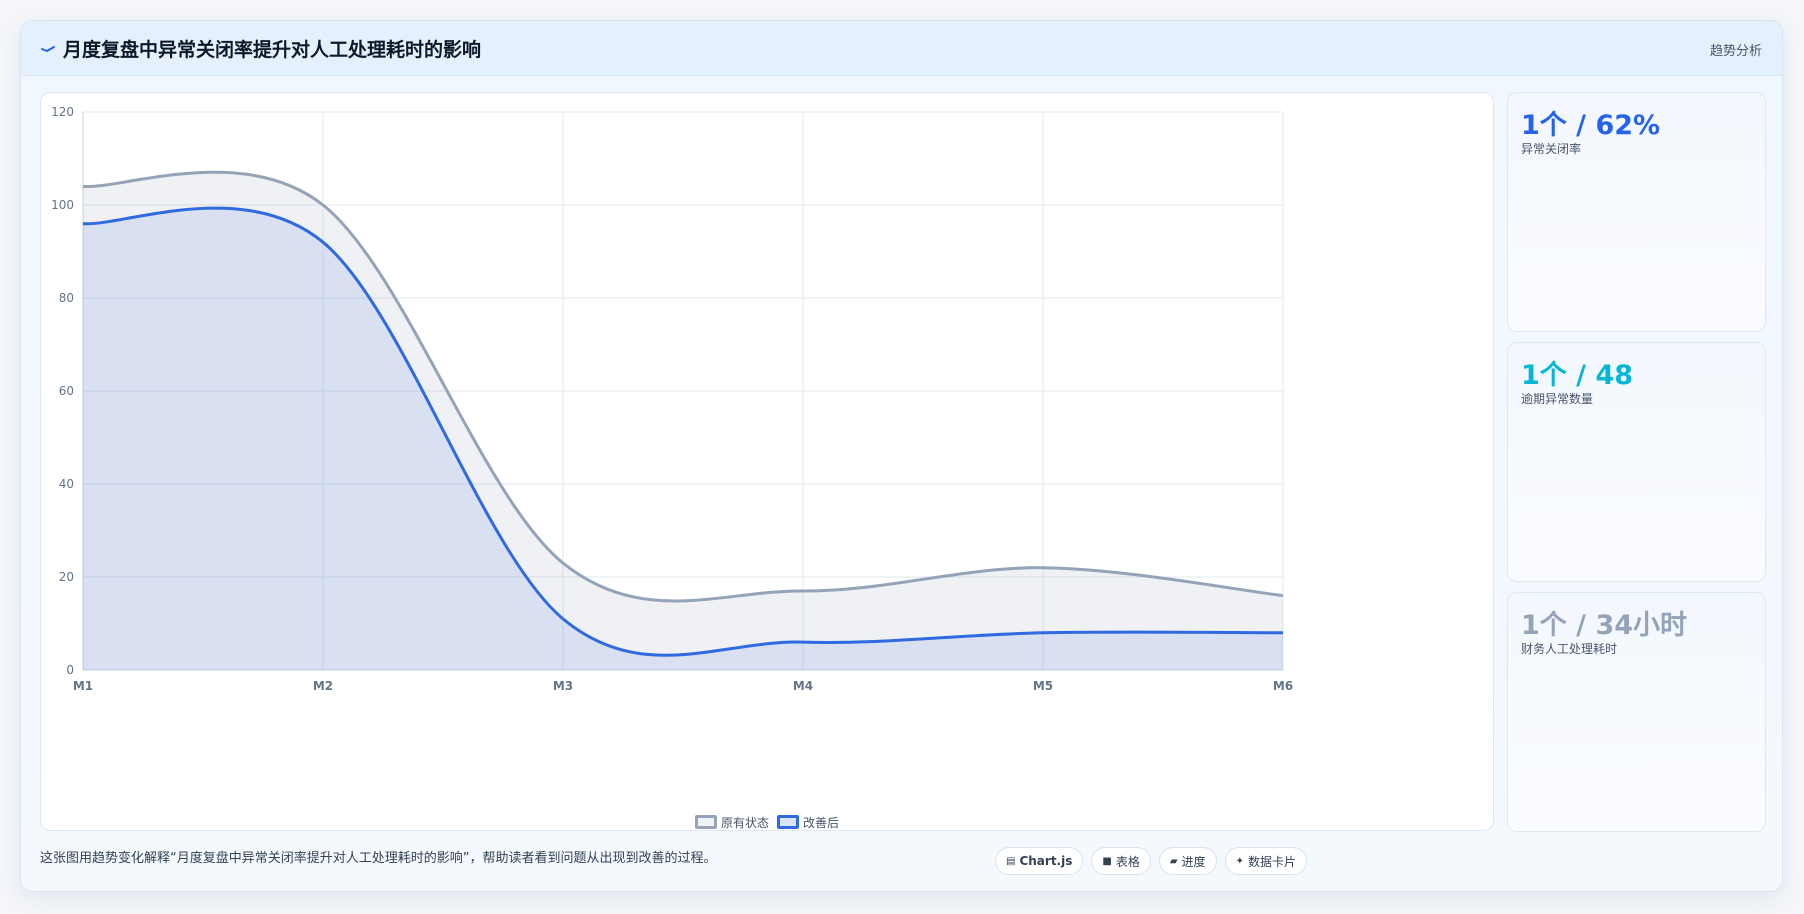  I want to click on legend-item-original: 原有状态, so click(732, 822).